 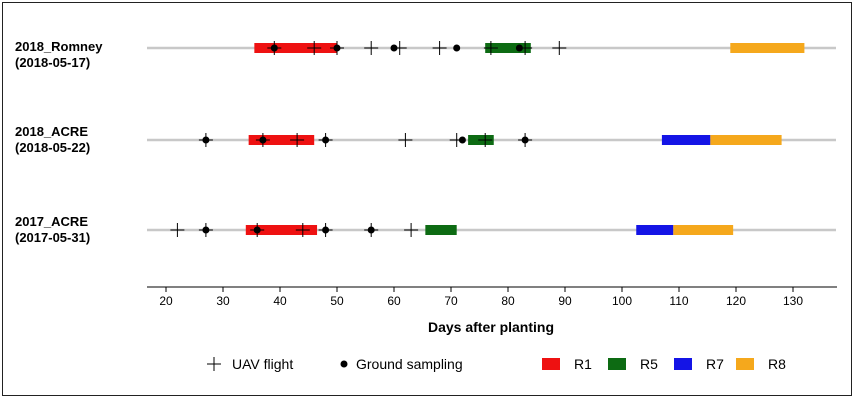 What do you see at coordinates (295, 48) in the screenshot?
I see `stage-bar-0-r1` at bounding box center [295, 48].